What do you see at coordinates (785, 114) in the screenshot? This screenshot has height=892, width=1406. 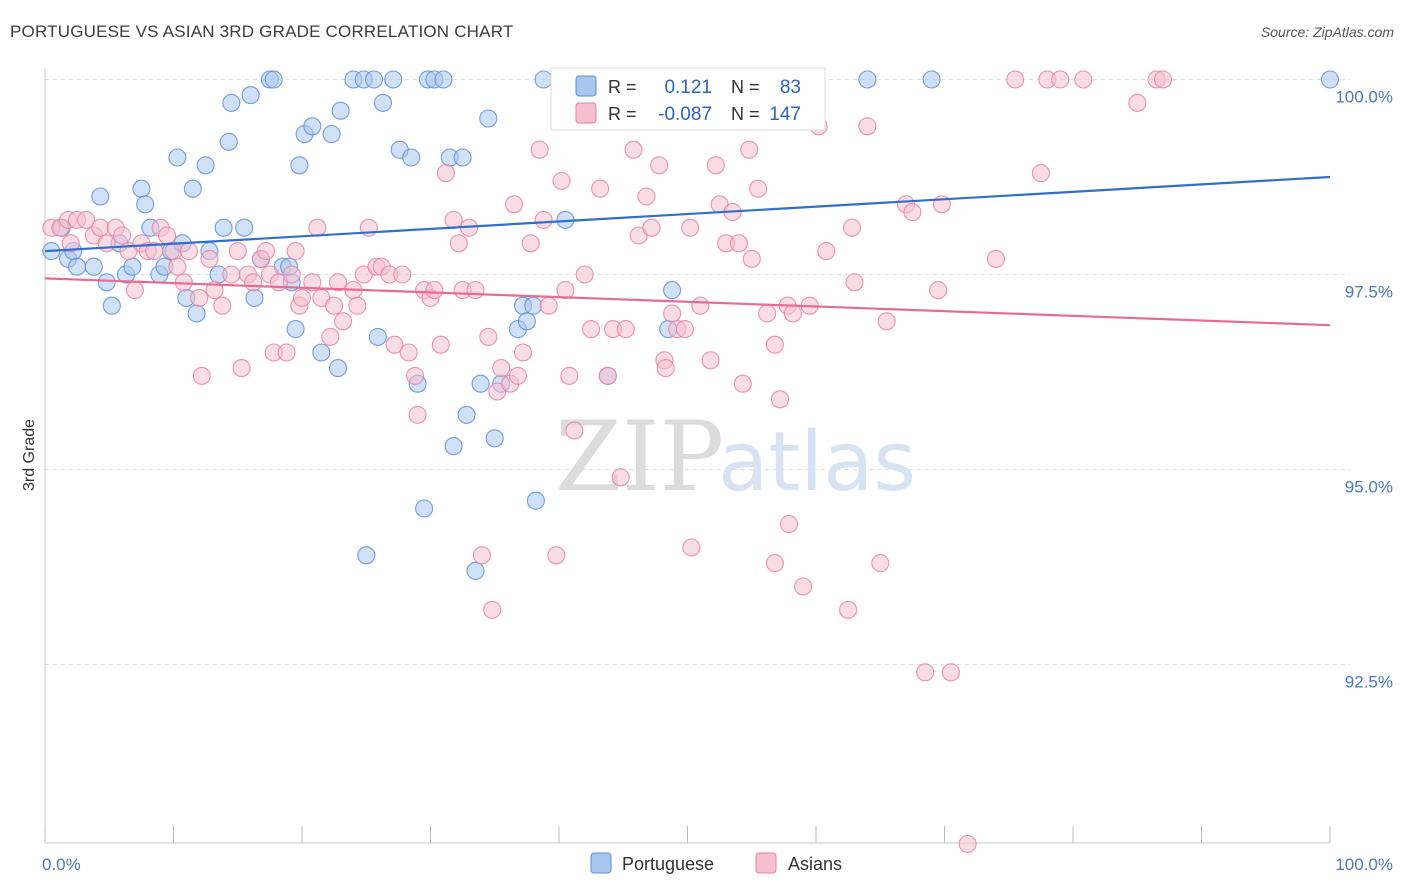 I see `legend-n-value-asians: 147` at bounding box center [785, 114].